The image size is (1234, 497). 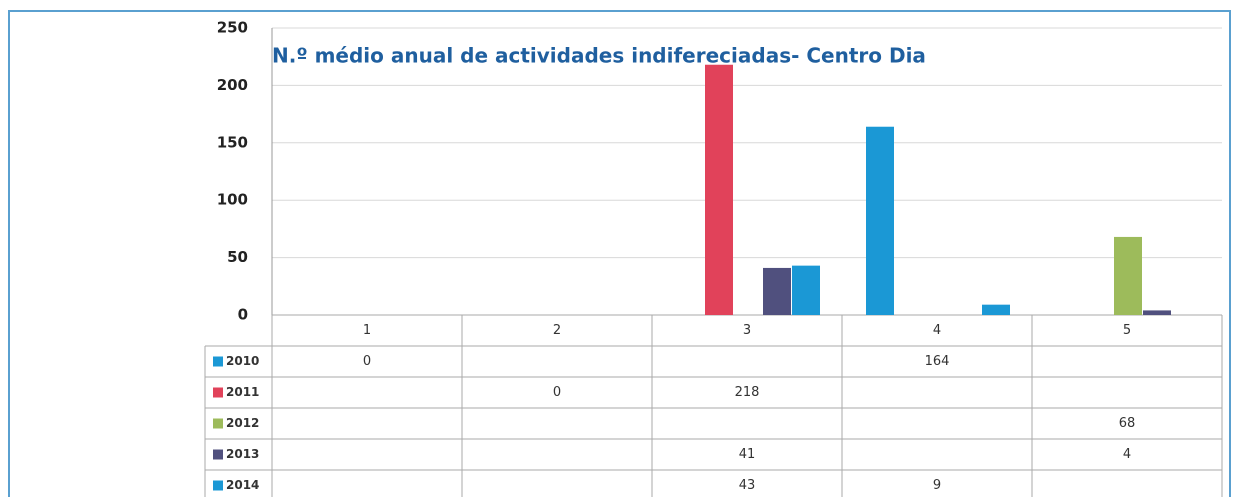 What do you see at coordinates (937, 485) in the screenshot?
I see `table-value: 9` at bounding box center [937, 485].